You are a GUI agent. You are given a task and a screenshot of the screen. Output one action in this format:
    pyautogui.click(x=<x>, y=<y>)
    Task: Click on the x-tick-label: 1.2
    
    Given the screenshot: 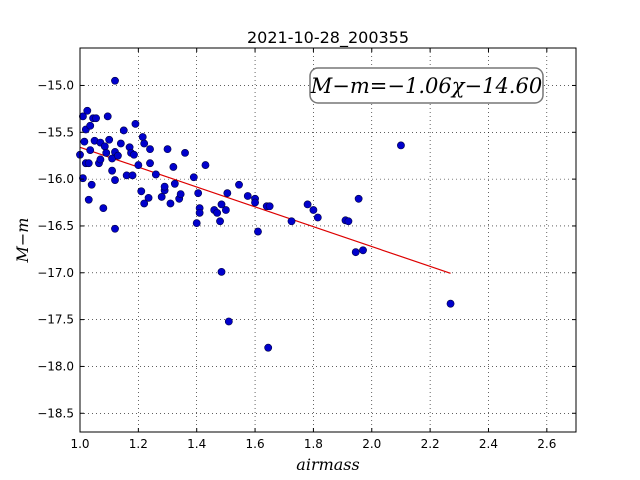 What is the action you would take?
    pyautogui.click(x=138, y=444)
    